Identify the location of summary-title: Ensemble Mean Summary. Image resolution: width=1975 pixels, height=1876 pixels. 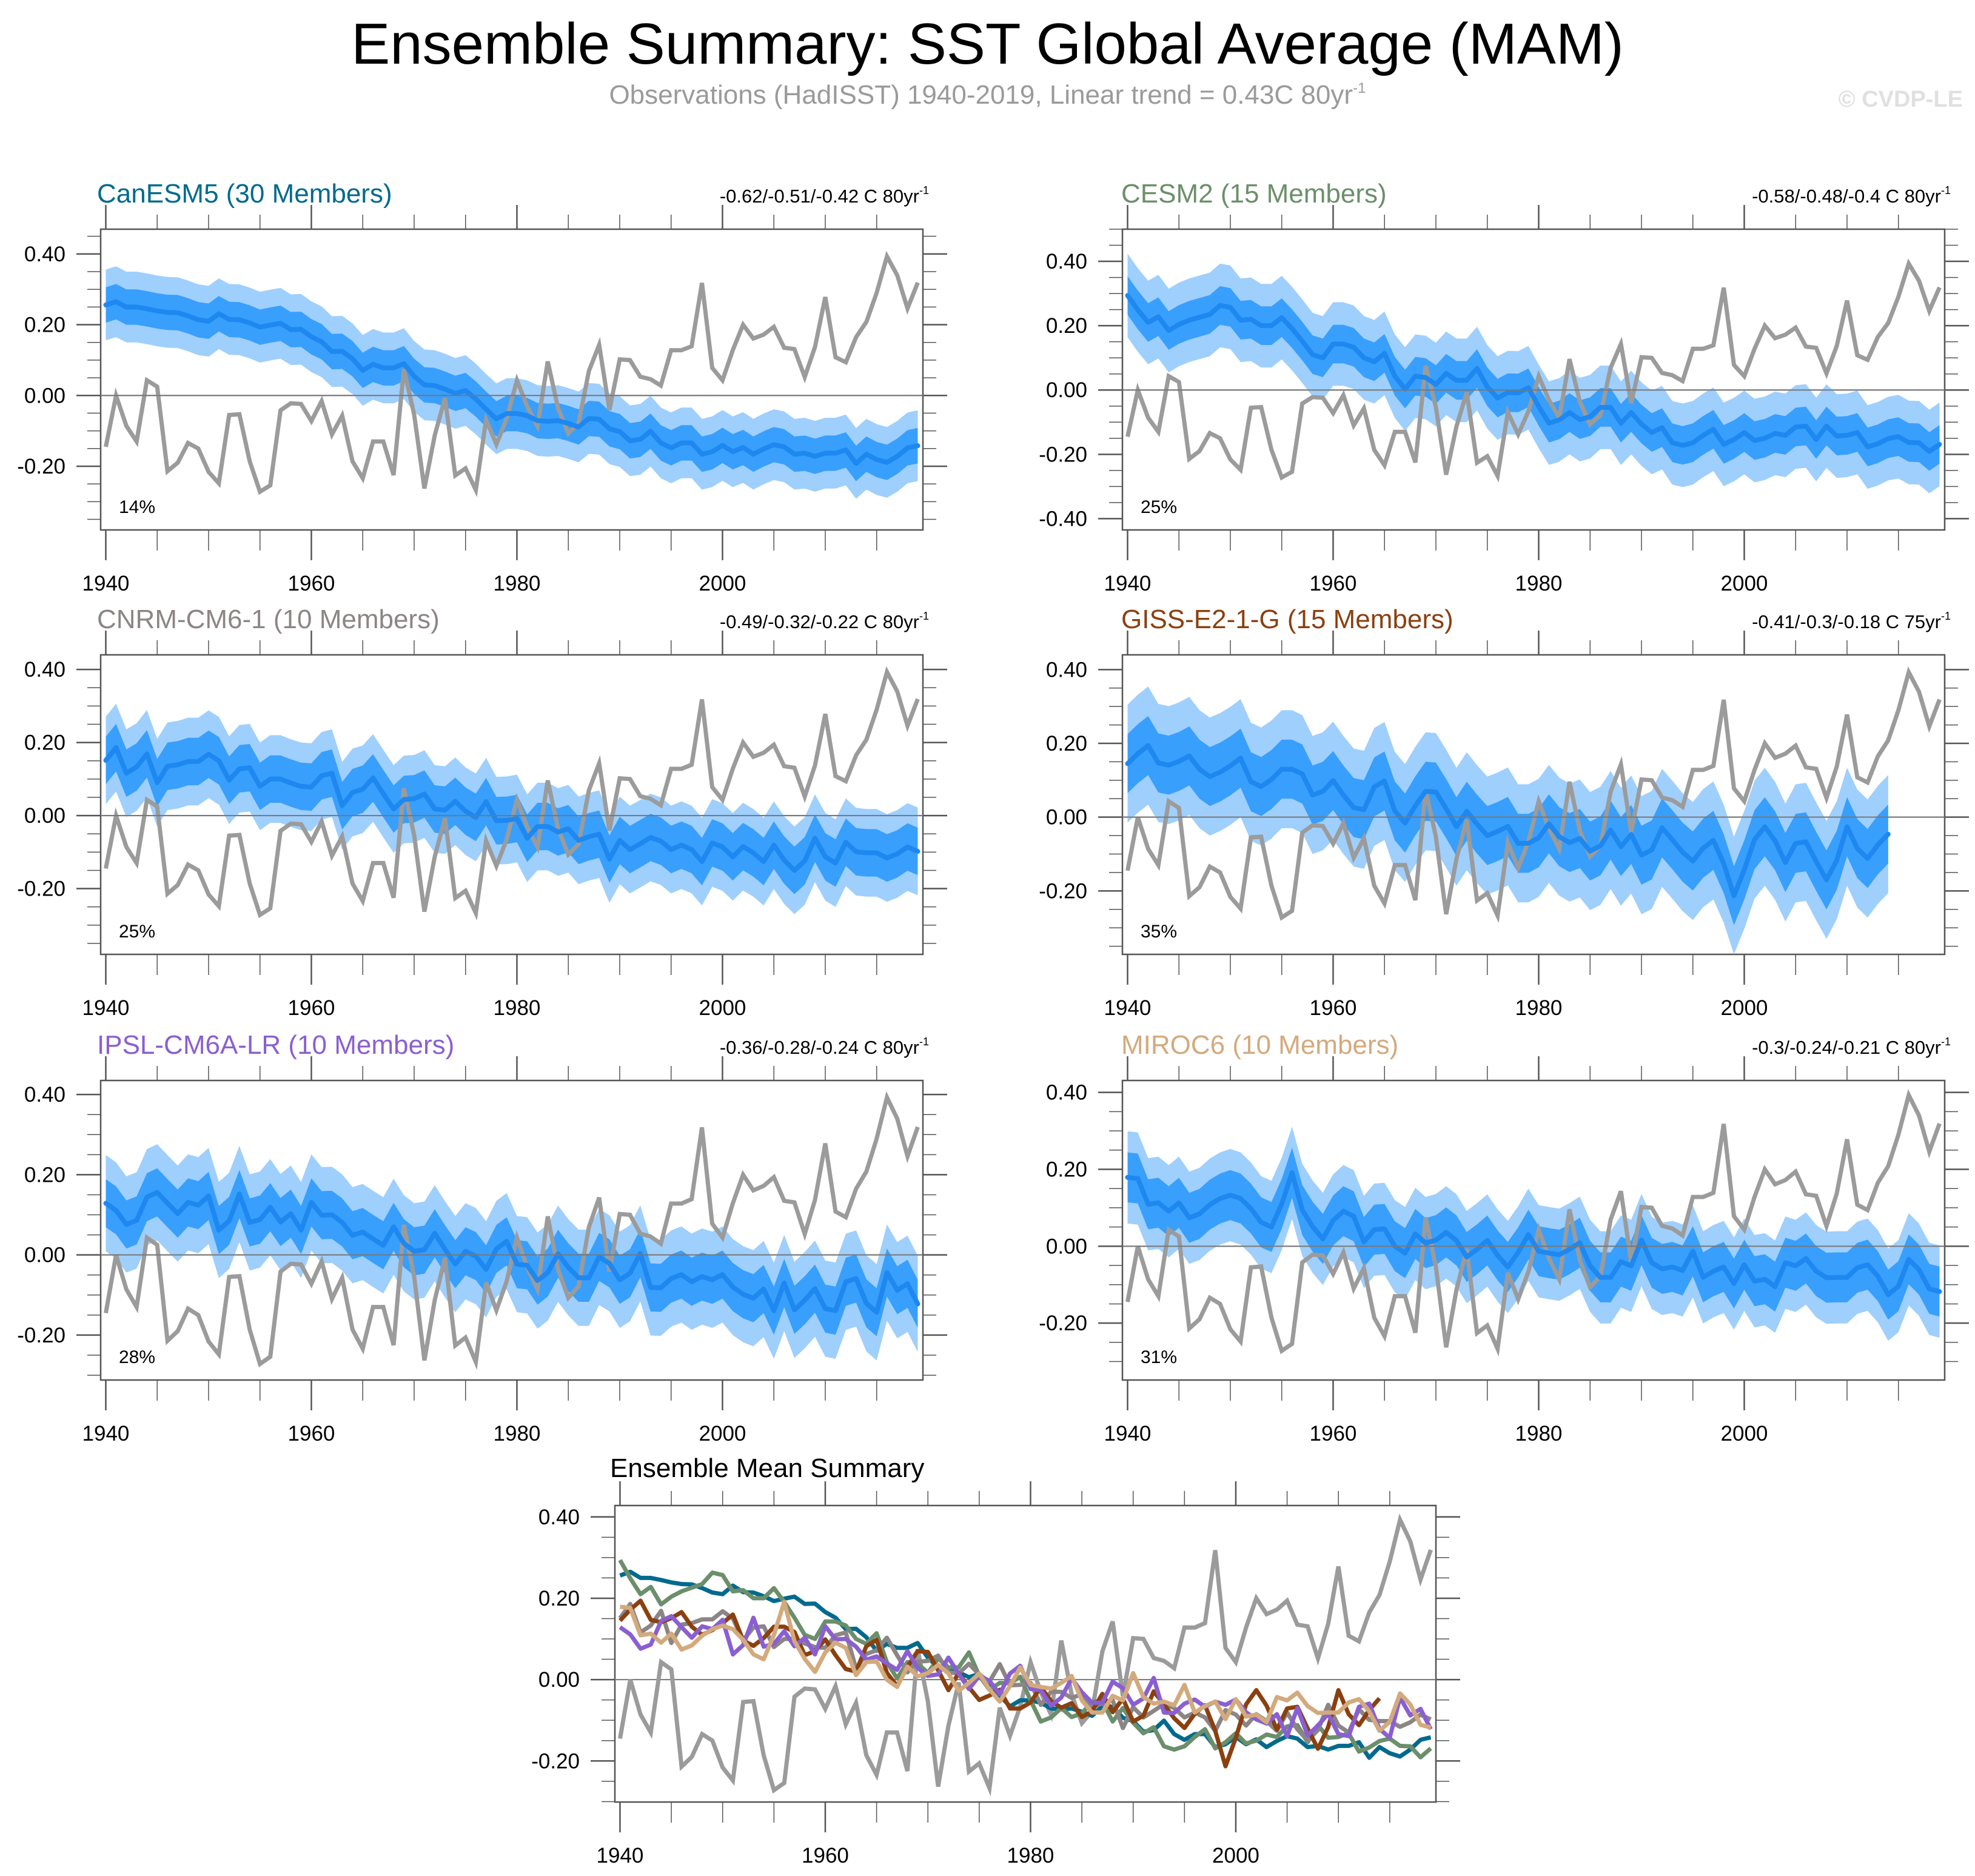
(767, 1468).